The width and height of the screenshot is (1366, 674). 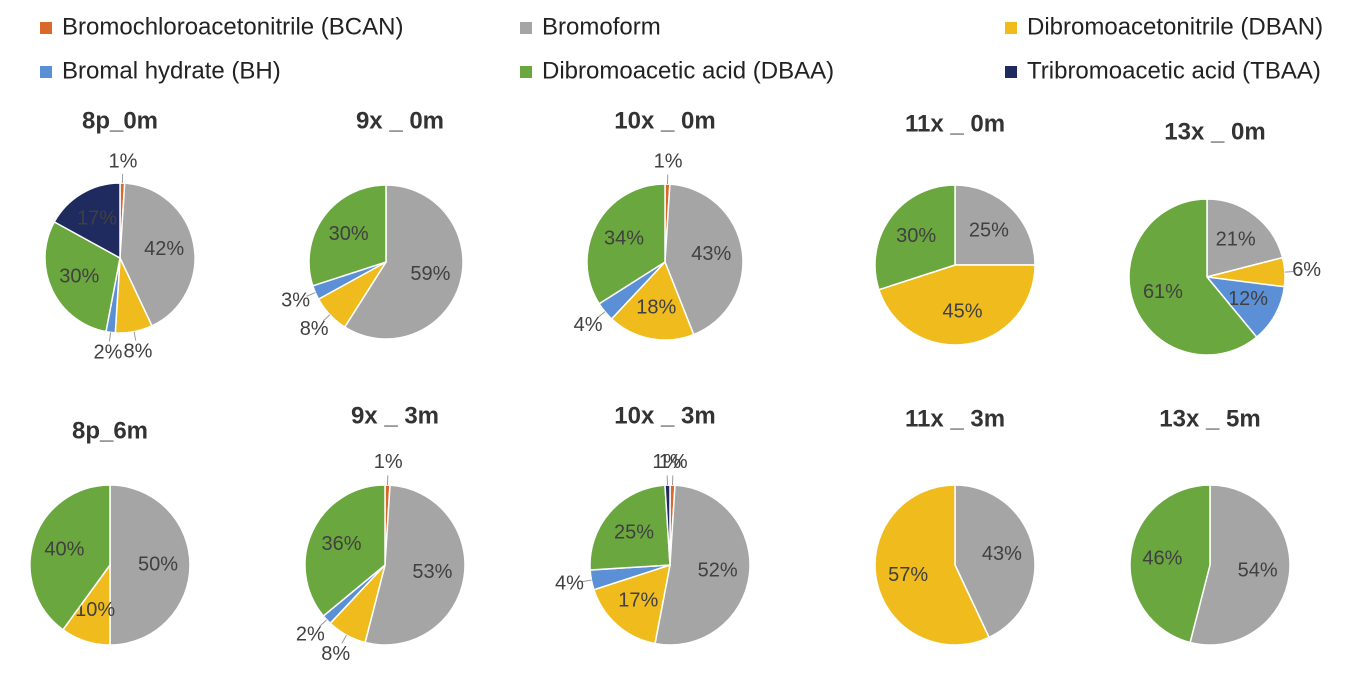 What do you see at coordinates (656, 307) in the screenshot?
I see `data-label: 18%` at bounding box center [656, 307].